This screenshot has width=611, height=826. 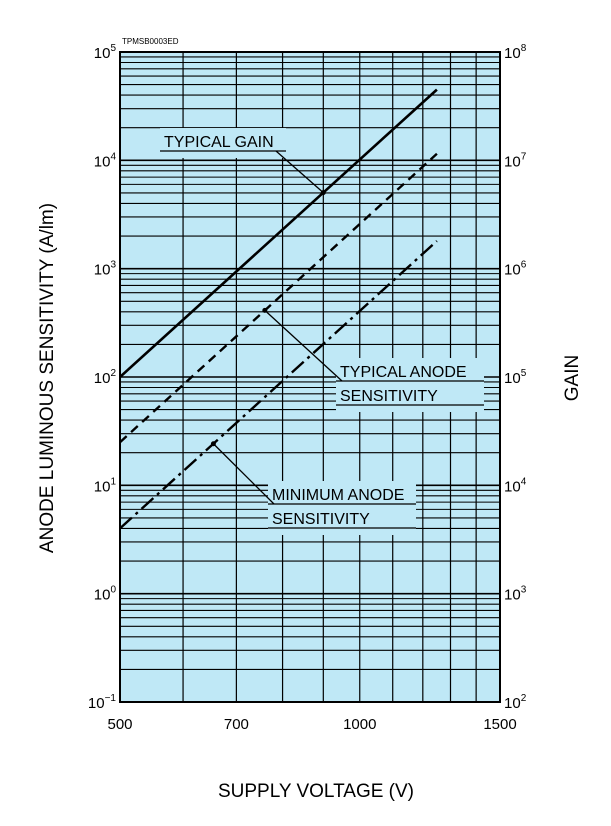 What do you see at coordinates (47, 378) in the screenshot?
I see `y-axis-title: ANODE LUMINOUS SENSITIVITY (A/lm)` at bounding box center [47, 378].